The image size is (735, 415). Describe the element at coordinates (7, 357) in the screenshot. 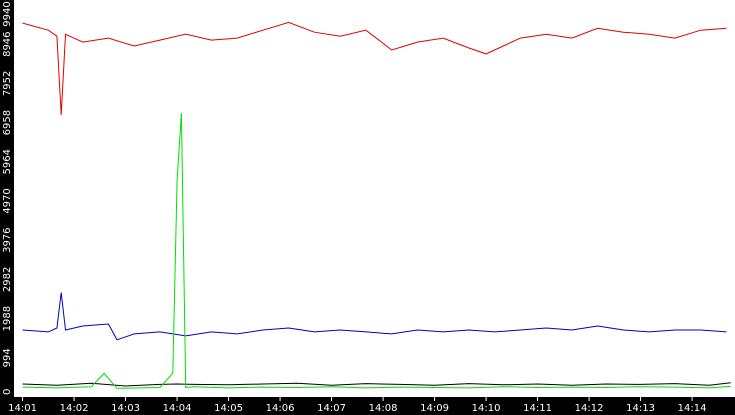

I see `y-tick-label: 994` at that location.